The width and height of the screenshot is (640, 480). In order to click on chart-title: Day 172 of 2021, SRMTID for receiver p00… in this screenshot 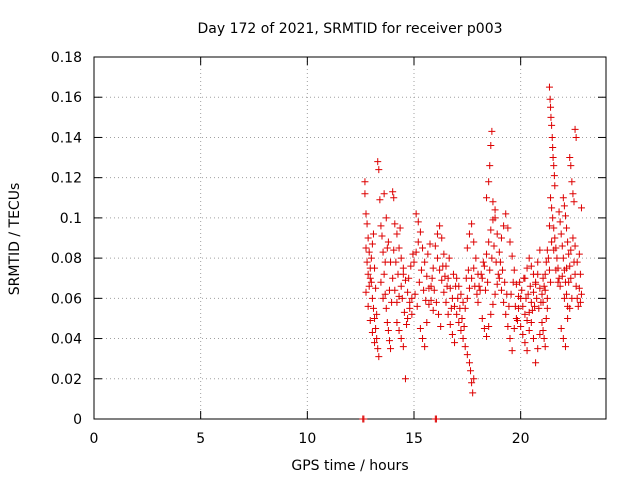, I will do `click(349, 29)`.